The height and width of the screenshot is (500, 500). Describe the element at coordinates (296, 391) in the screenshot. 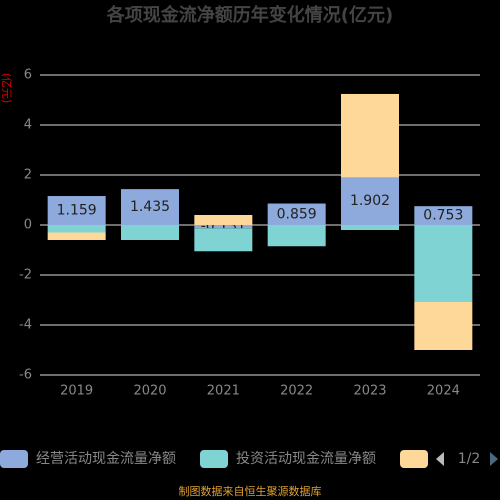

I see `x-tick-label: 2022` at that location.